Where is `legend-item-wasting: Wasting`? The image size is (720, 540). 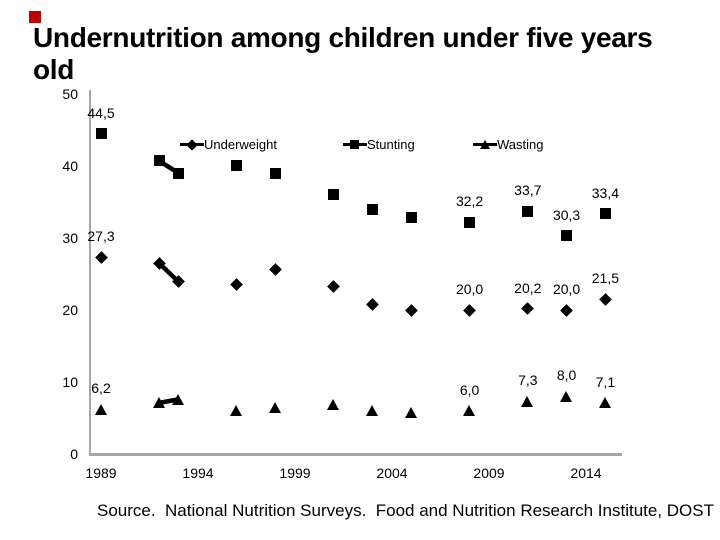
legend-item-wasting: Wasting is located at coordinates (508, 144).